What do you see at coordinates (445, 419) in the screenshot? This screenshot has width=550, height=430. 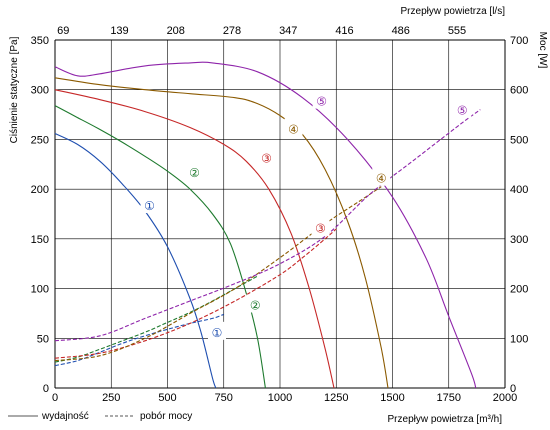 I see `x-axis-label-bottom: Przepływ powietrza [m³/h]` at bounding box center [445, 419].